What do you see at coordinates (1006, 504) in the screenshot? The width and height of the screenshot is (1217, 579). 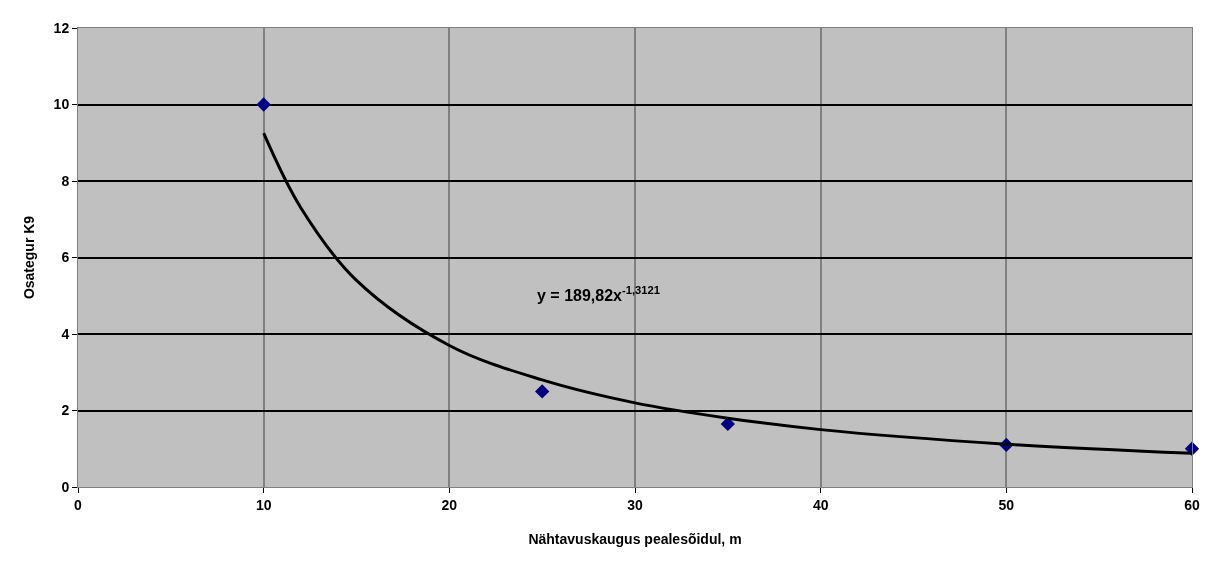 I see `x-tick-label: 50` at bounding box center [1006, 504].